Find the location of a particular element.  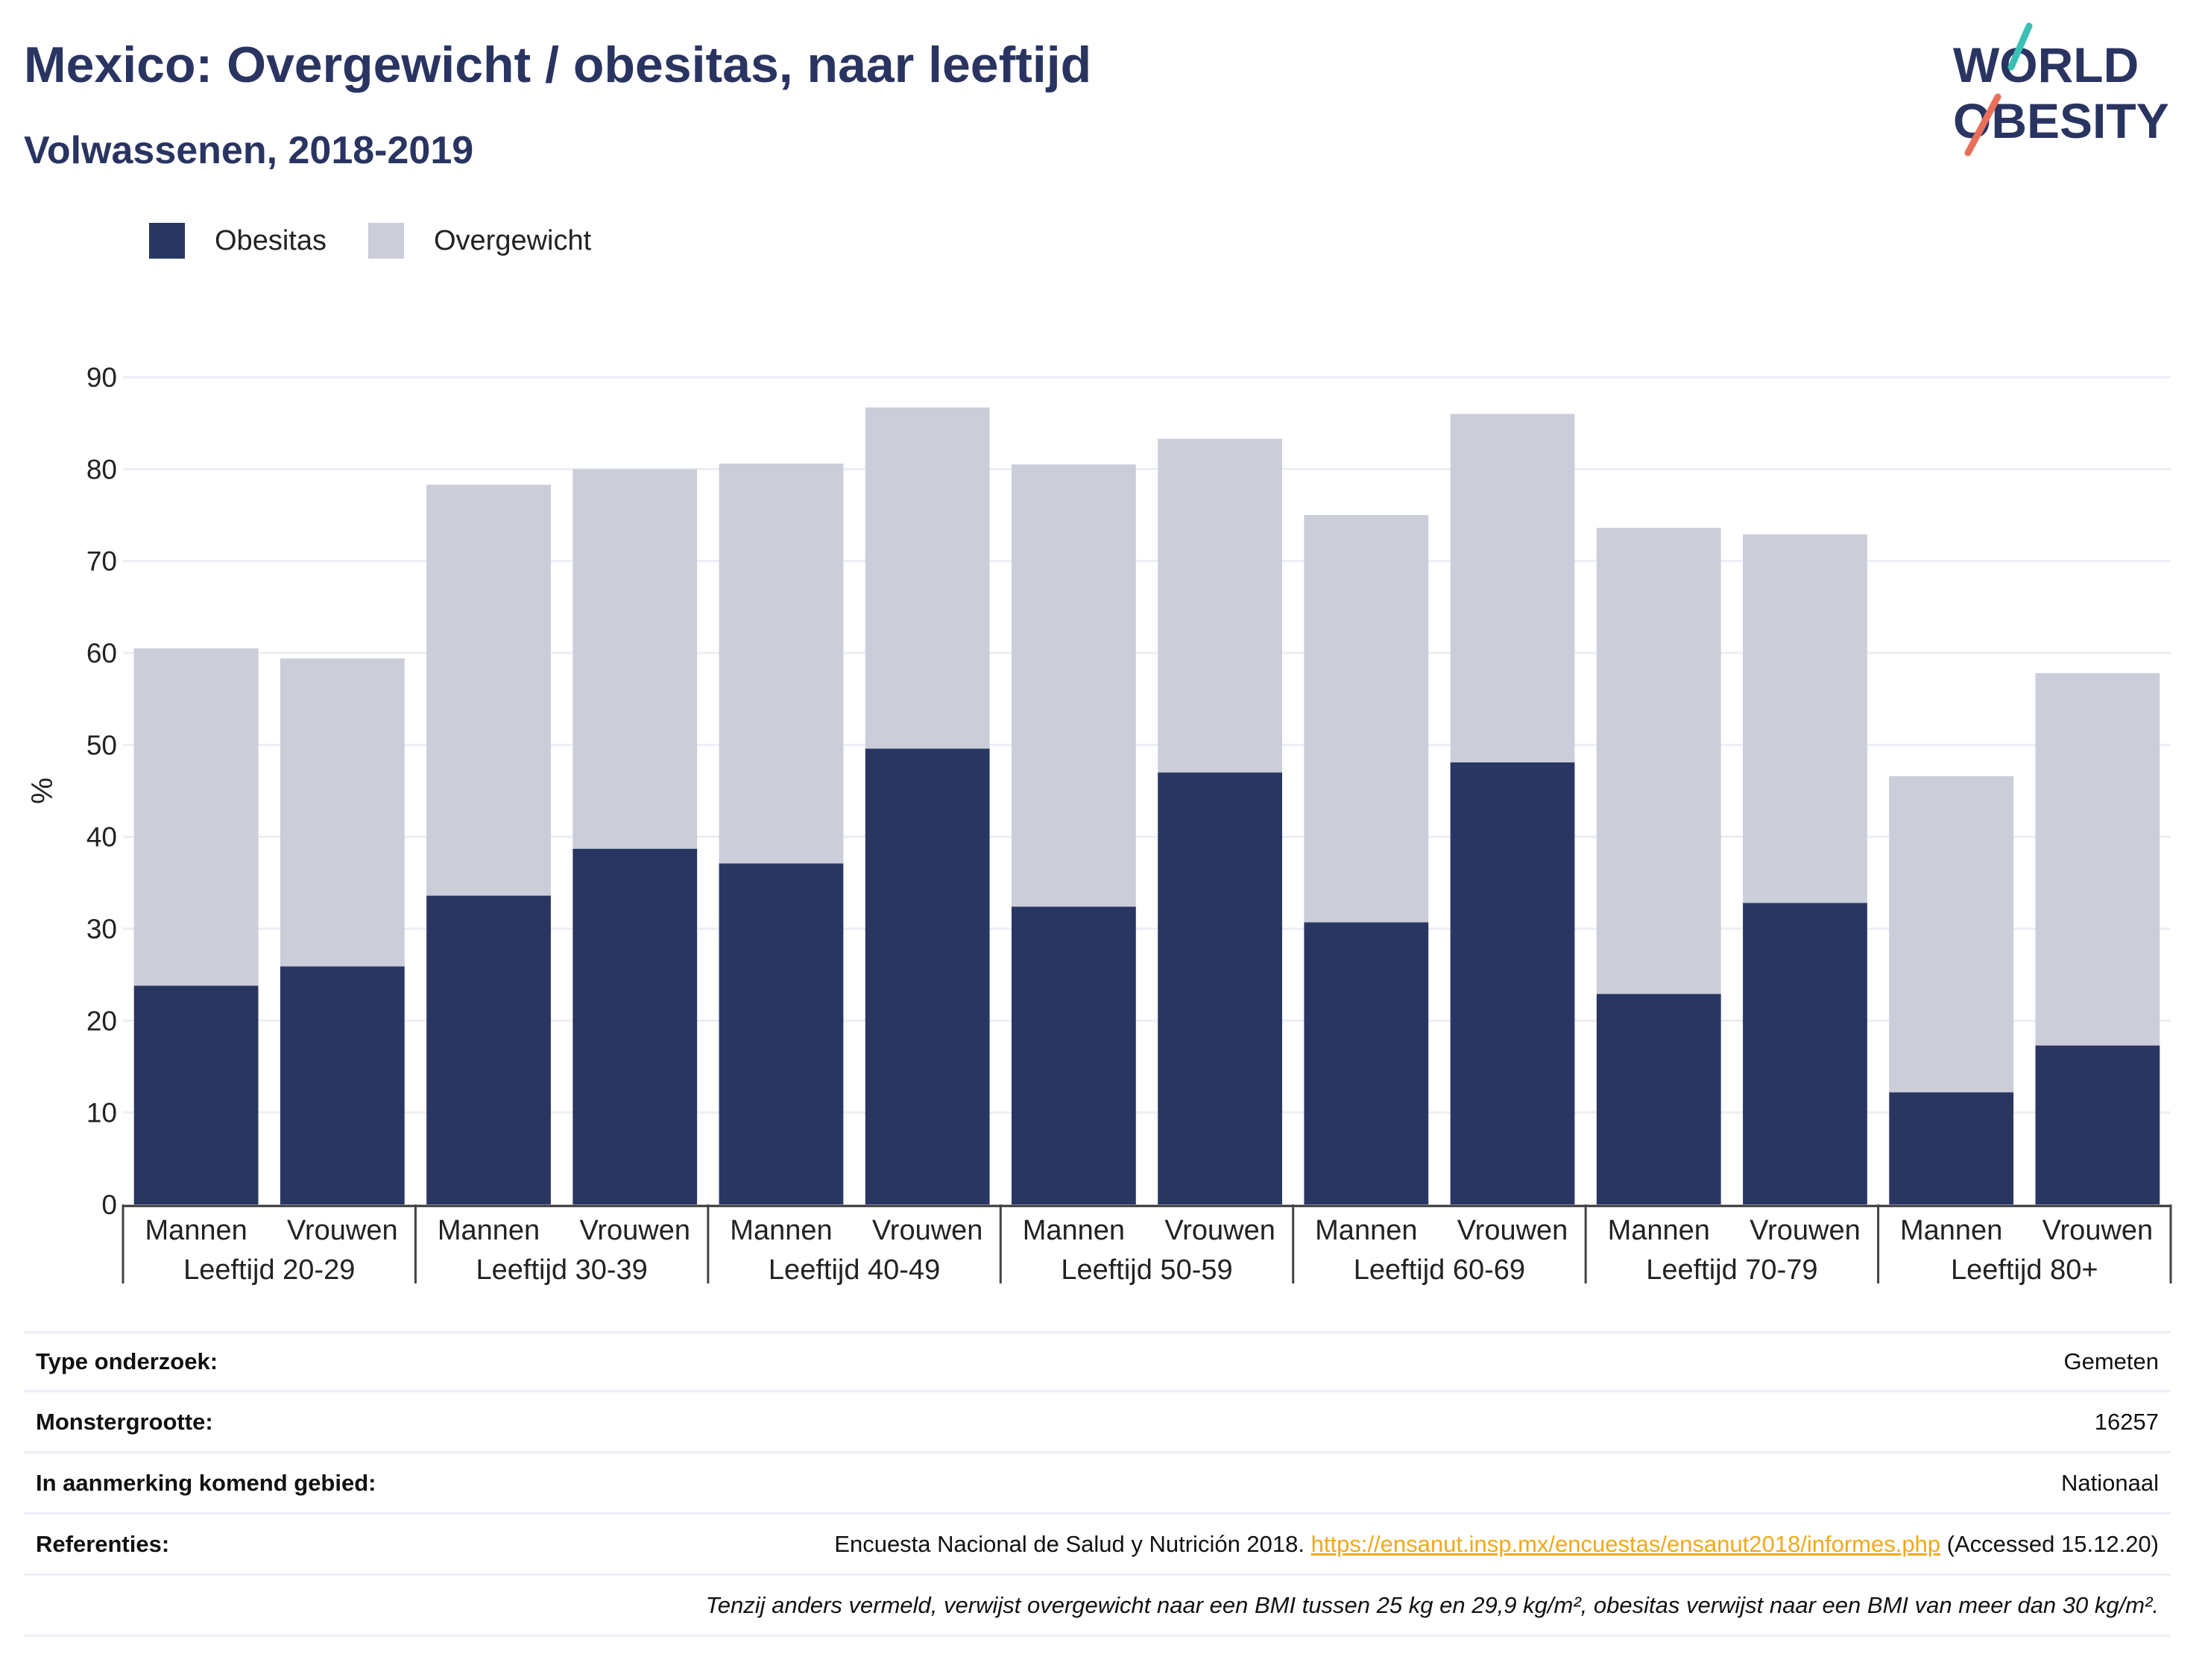

meta-value: Nationaal is located at coordinates (2110, 1482).